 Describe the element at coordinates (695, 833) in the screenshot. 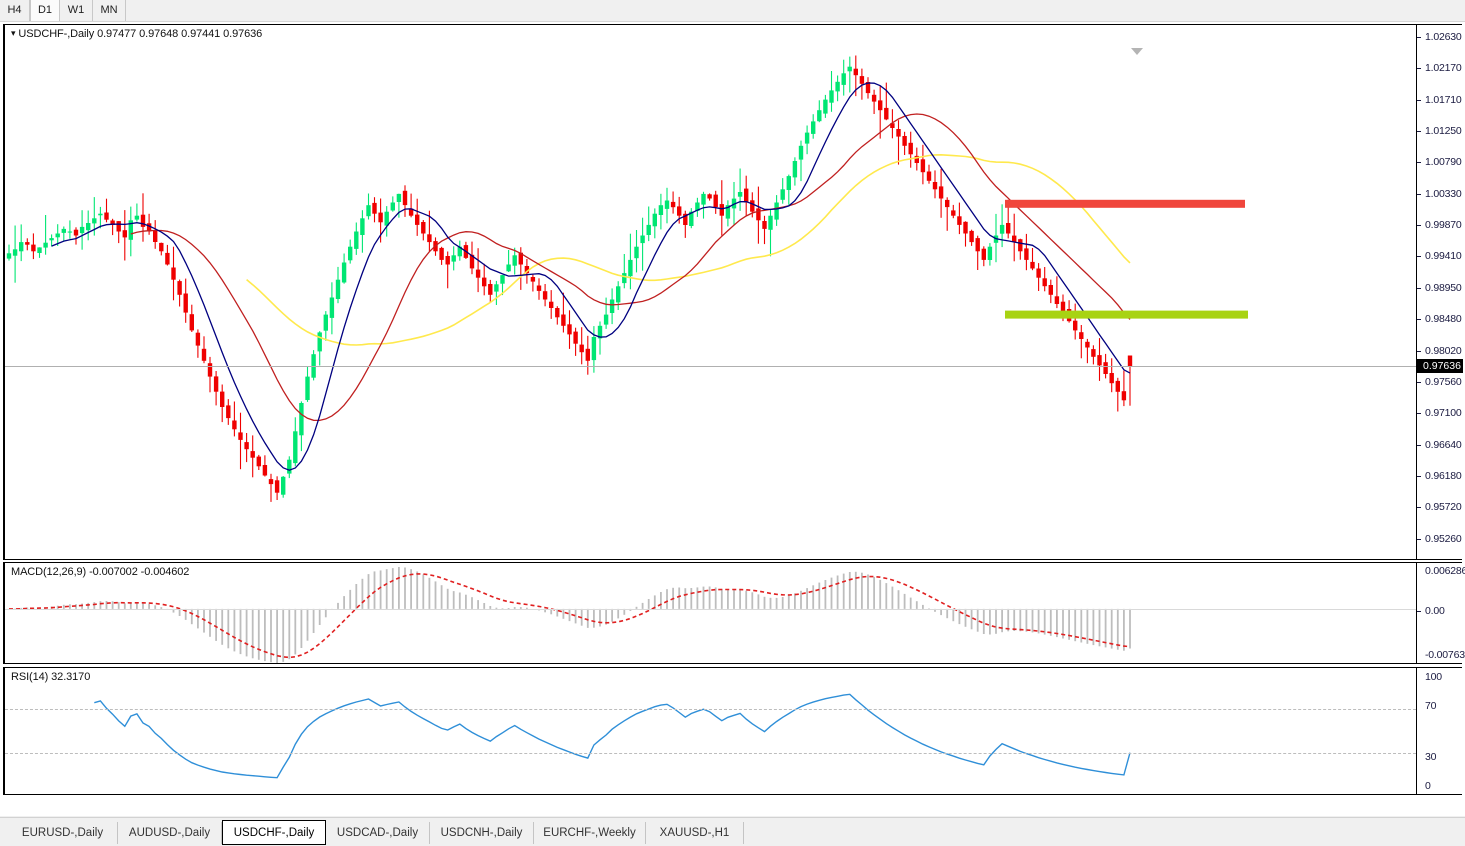

I see `chart-tab-xauusd-h1: XAUUSD-,H1` at that location.